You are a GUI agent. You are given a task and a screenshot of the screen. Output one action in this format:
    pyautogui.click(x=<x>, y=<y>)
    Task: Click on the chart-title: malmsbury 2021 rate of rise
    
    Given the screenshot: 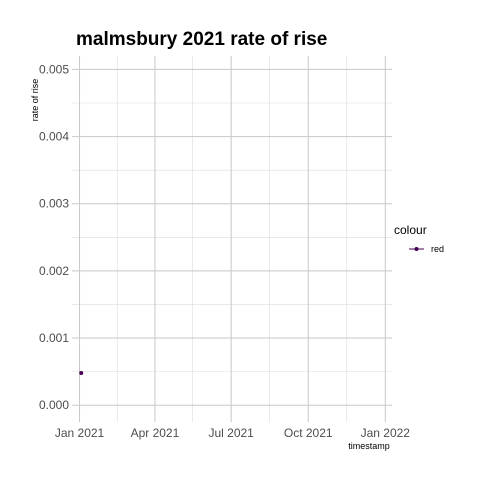 What is the action you would take?
    pyautogui.click(x=201, y=39)
    